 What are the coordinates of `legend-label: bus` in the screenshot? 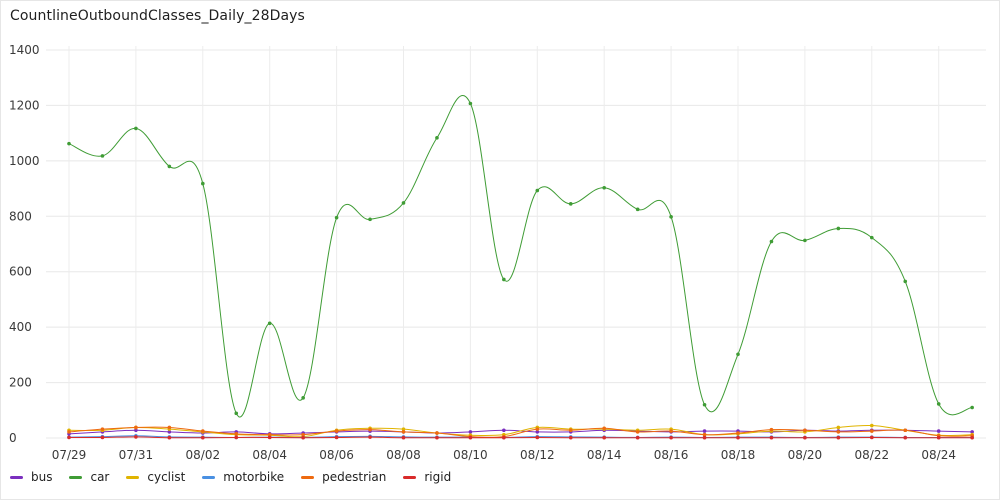 It's located at (42, 477).